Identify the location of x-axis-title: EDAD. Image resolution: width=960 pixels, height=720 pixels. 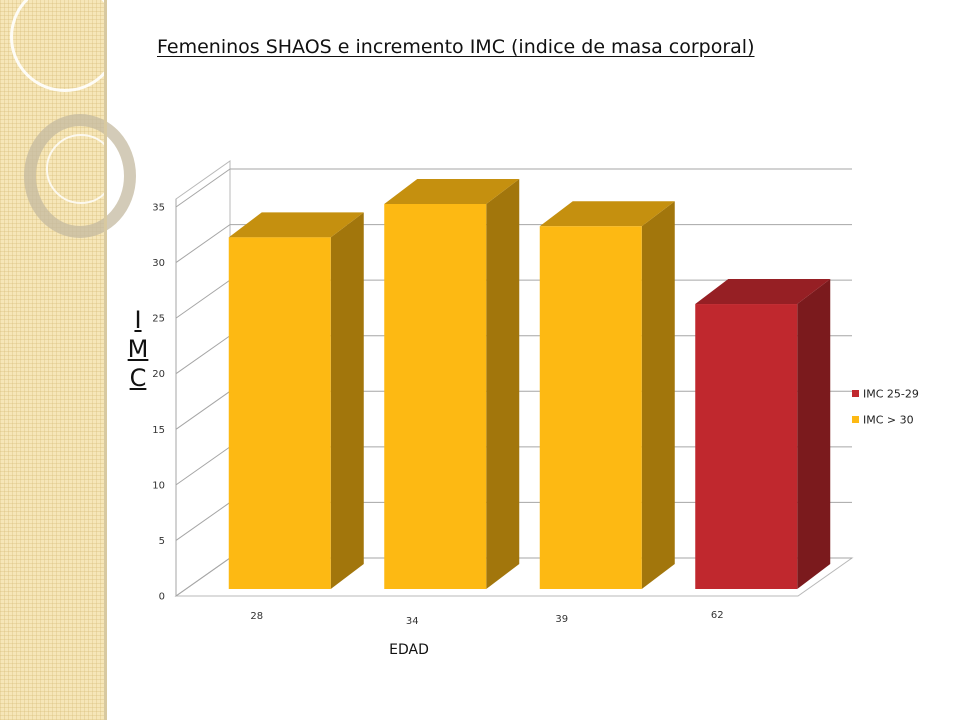
(409, 650).